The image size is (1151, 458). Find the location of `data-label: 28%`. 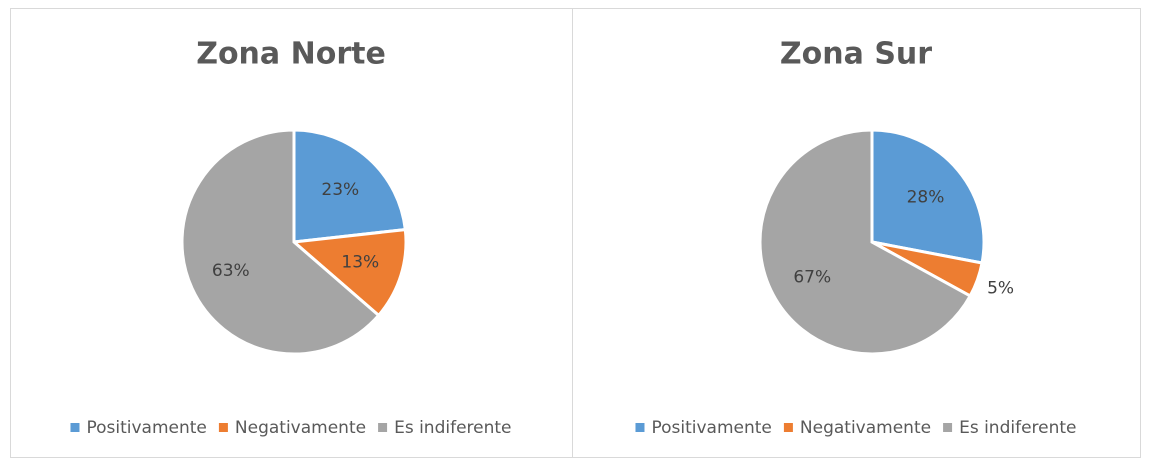

data-label: 28% is located at coordinates (926, 198).